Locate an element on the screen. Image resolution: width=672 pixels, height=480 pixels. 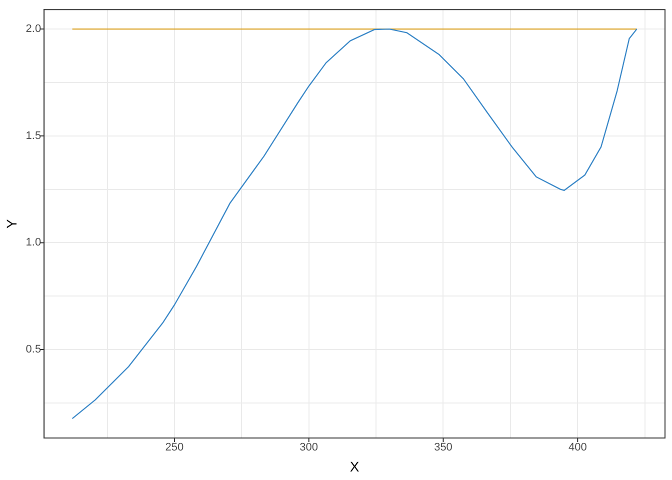
y-axis-title: Y is located at coordinates (11, 223).